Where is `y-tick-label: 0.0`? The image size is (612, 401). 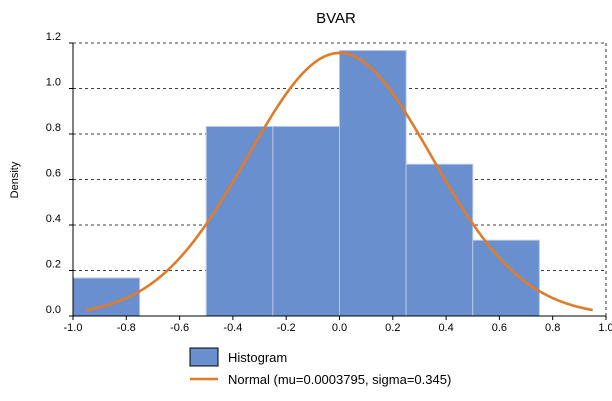 y-tick-label: 0.0 is located at coordinates (53, 310).